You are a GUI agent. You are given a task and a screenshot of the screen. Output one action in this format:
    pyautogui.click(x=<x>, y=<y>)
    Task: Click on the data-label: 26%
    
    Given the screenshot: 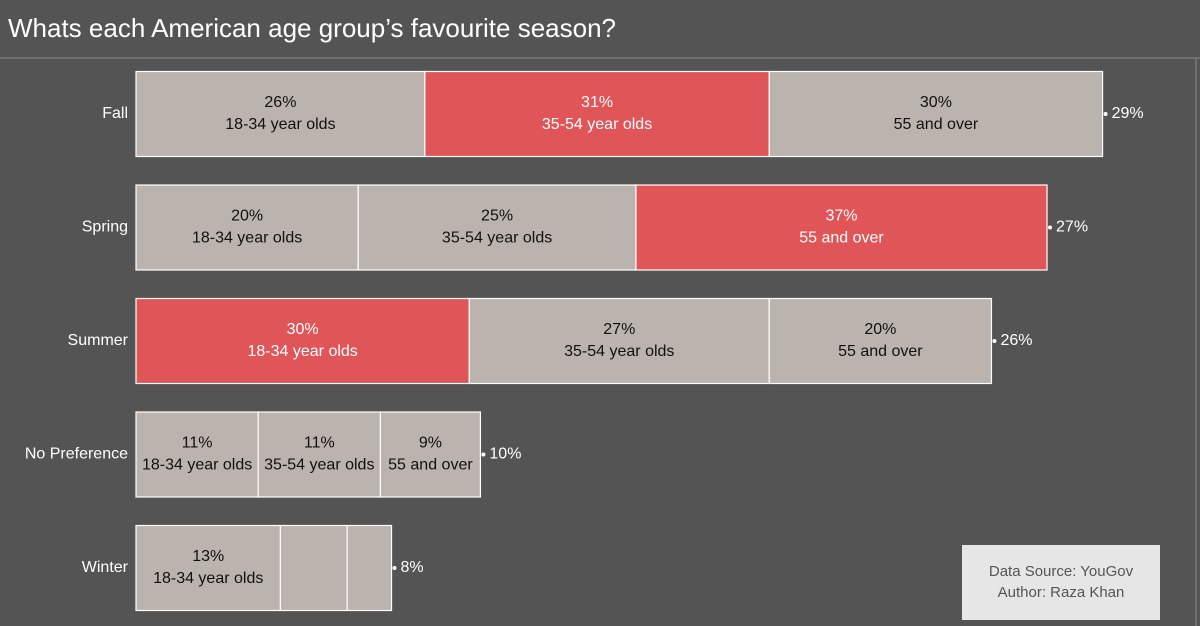 What is the action you would take?
    pyautogui.click(x=280, y=102)
    